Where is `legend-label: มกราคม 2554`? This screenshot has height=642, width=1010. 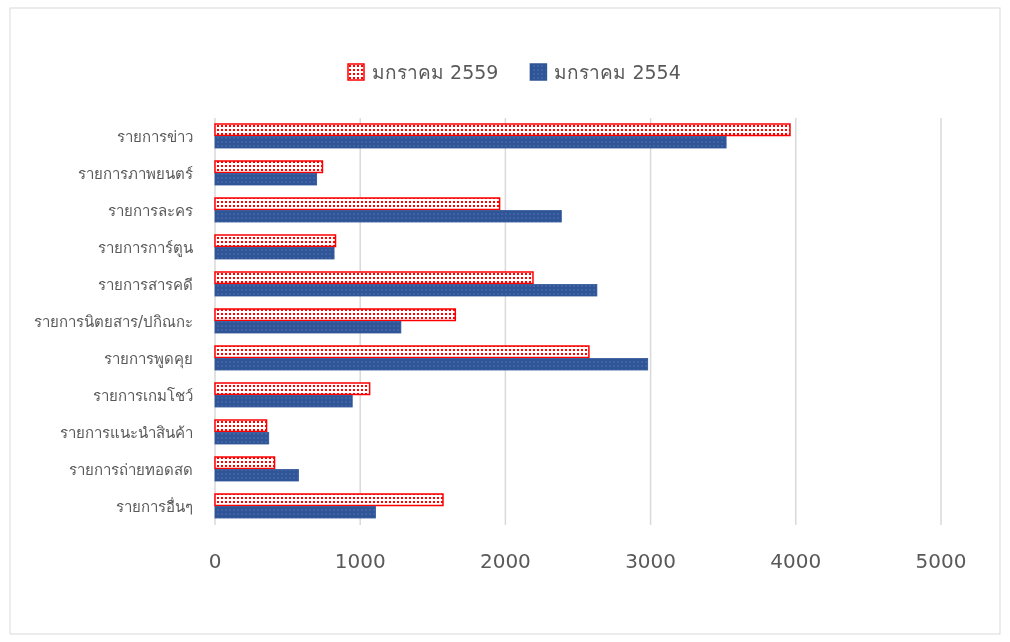
legend-label: มกราคม 2554 is located at coordinates (617, 72).